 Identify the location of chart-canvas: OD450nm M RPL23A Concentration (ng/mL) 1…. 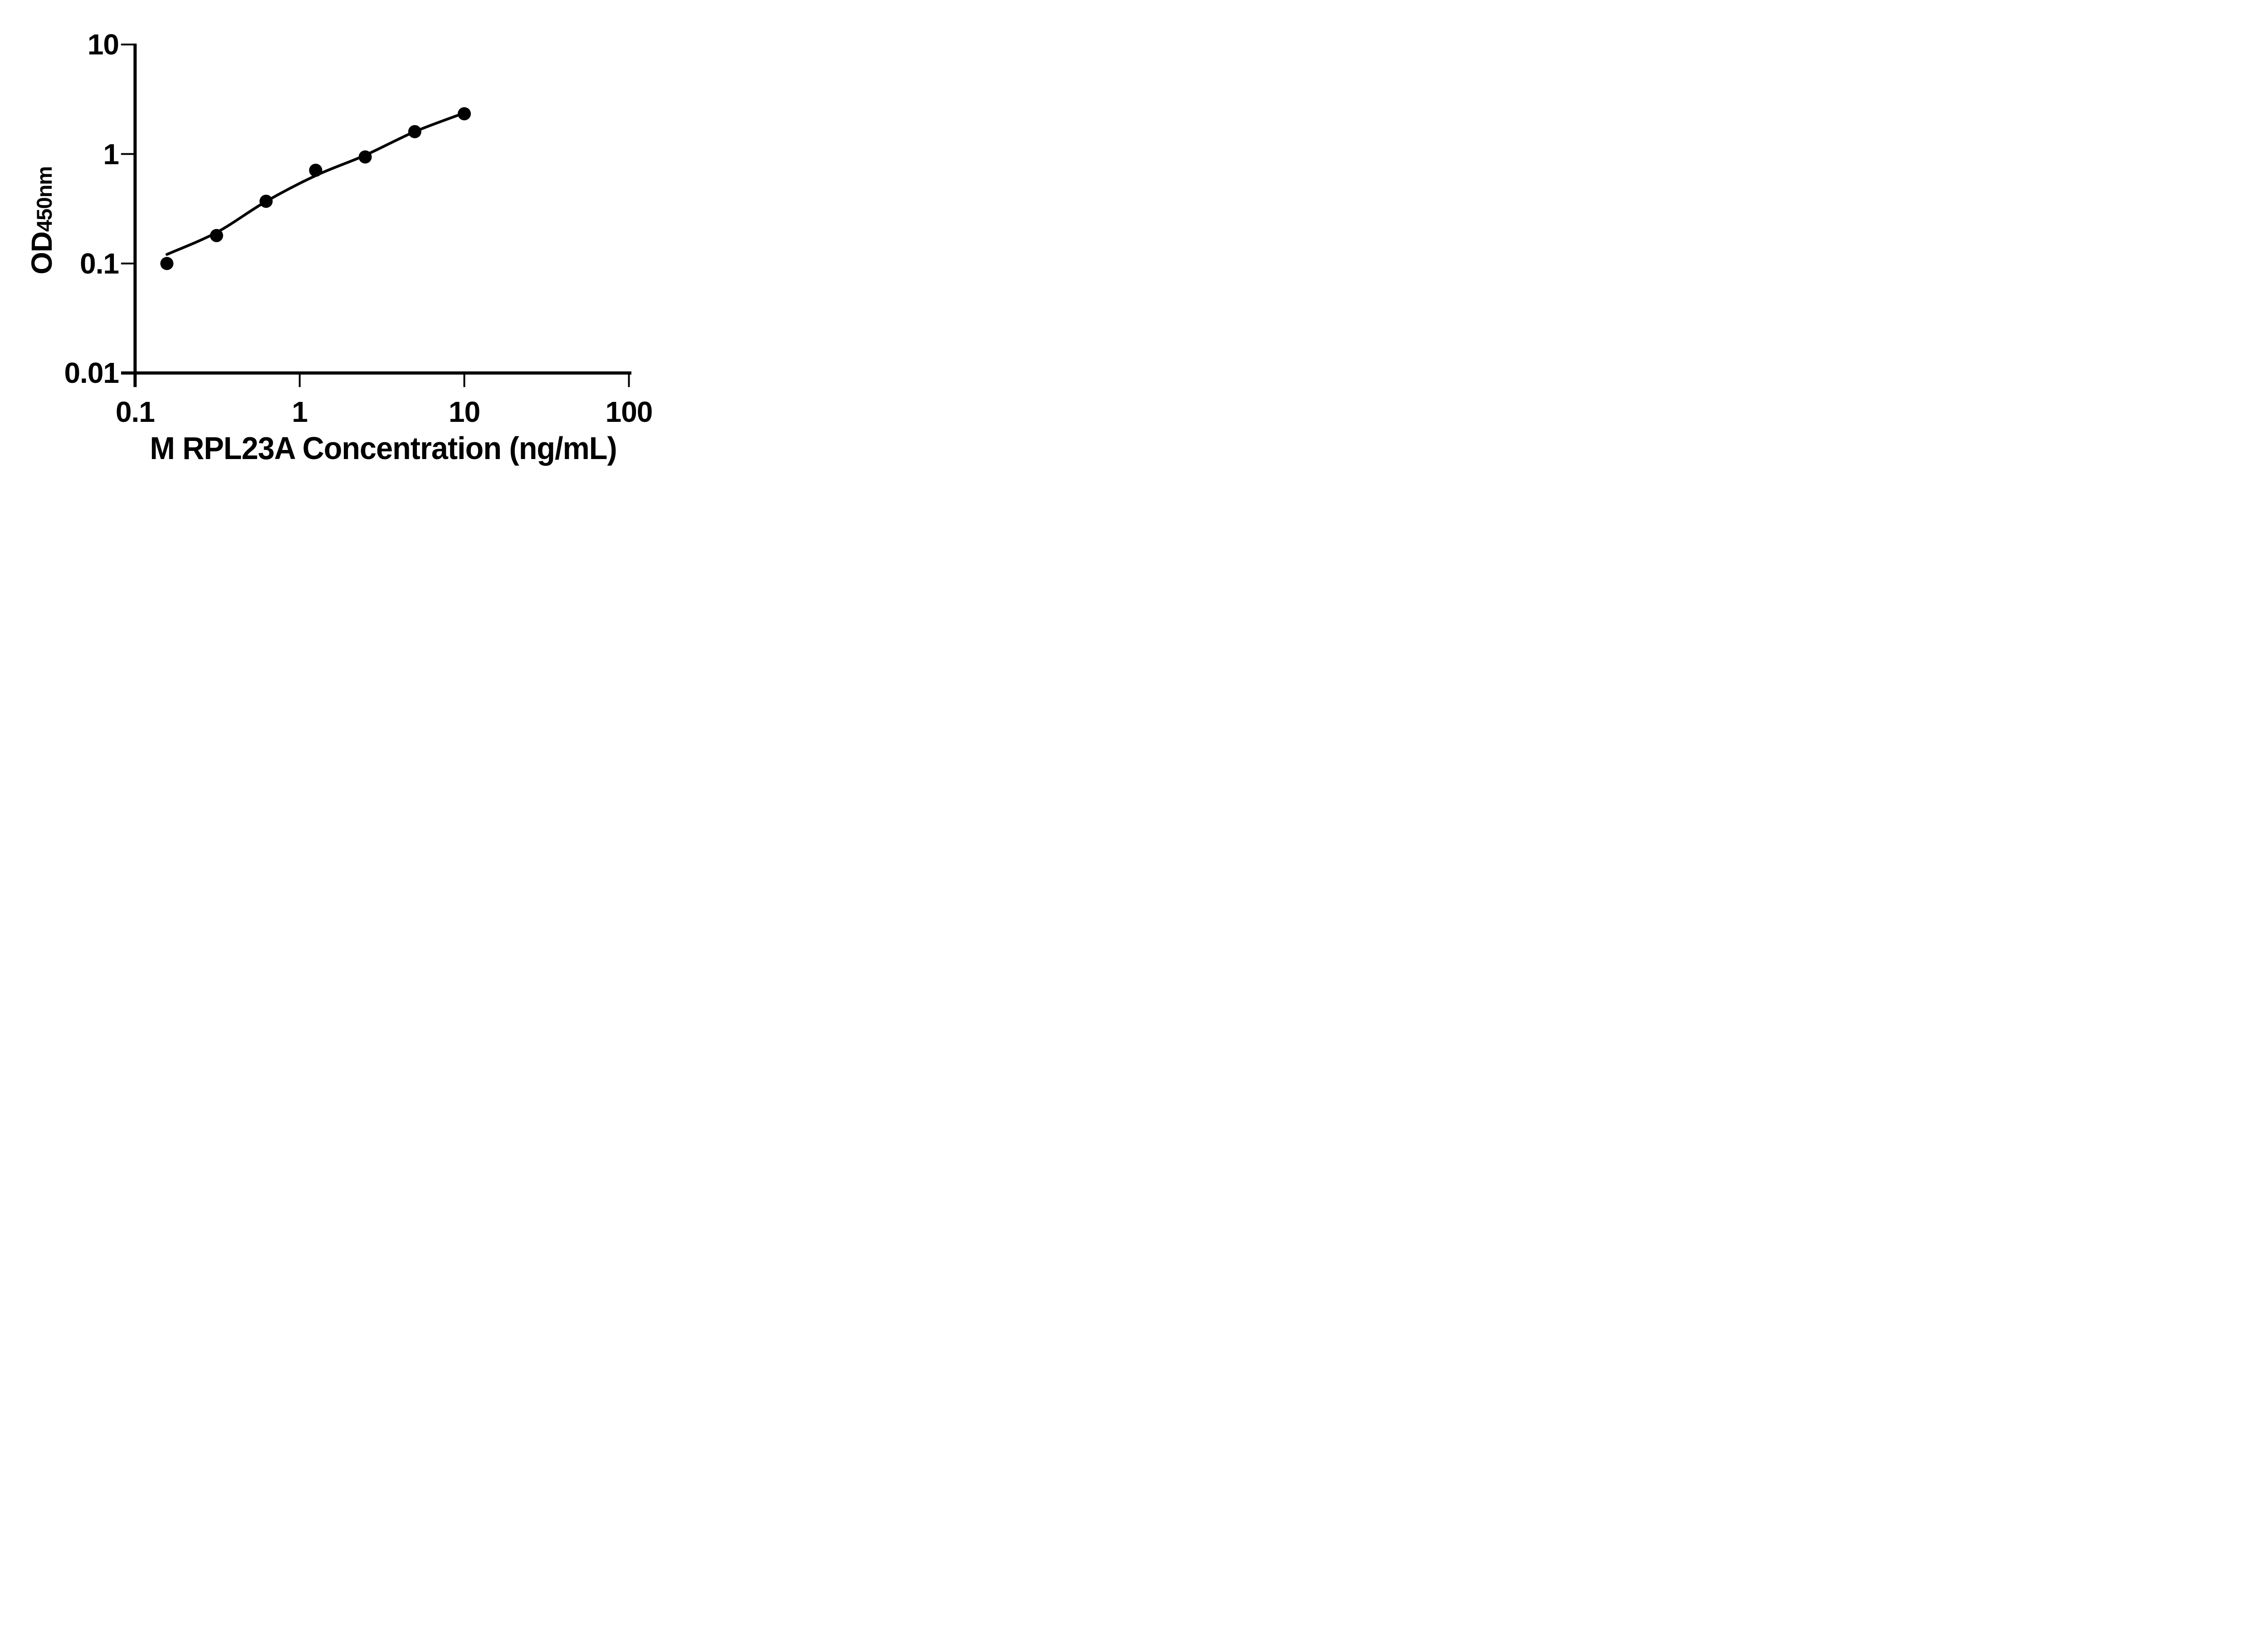
(350, 245).